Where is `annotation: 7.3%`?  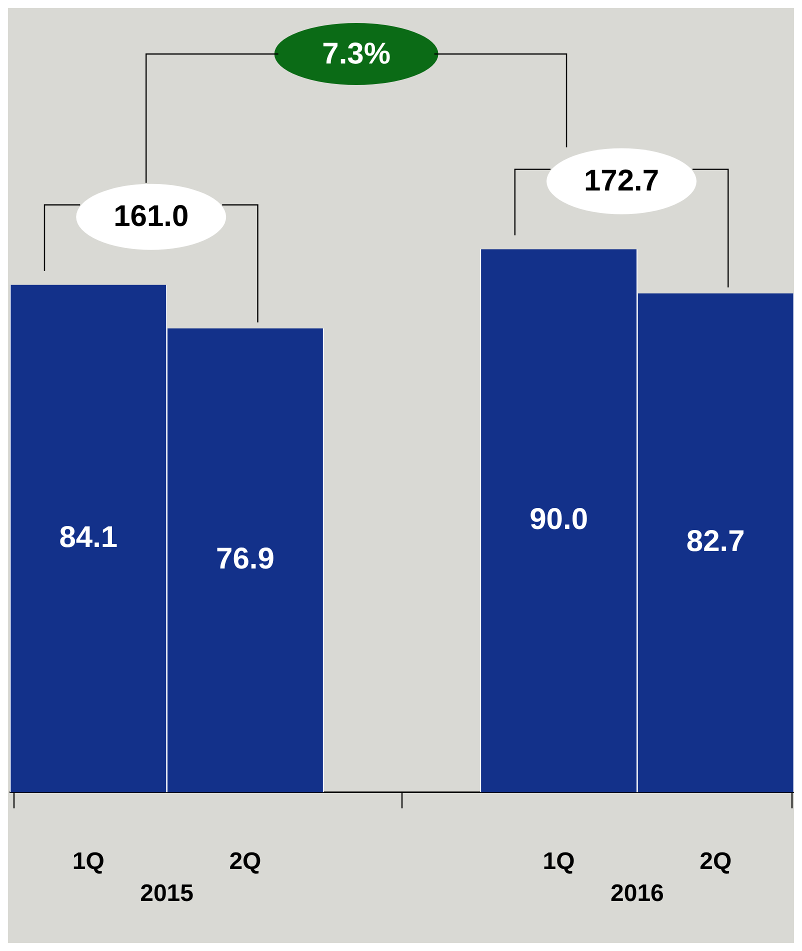 annotation: 7.3% is located at coordinates (356, 53).